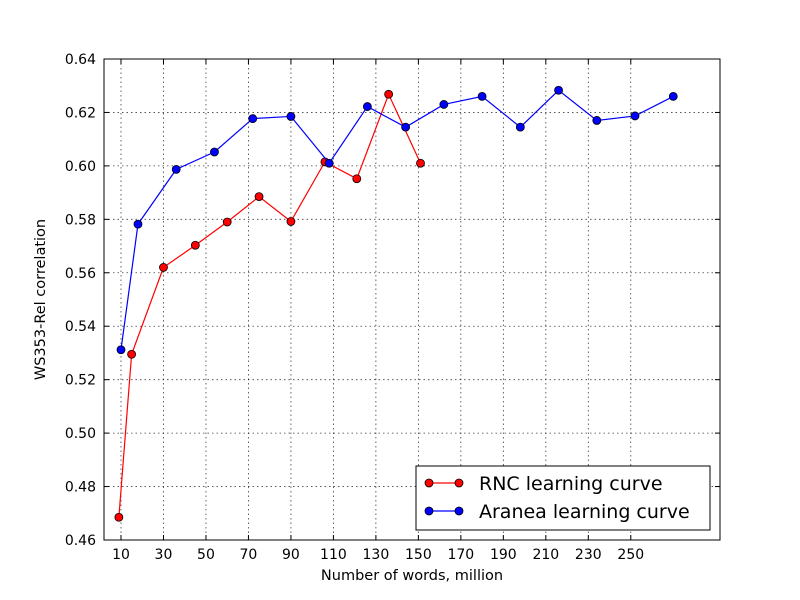  What do you see at coordinates (412, 576) in the screenshot?
I see `x-axis-label: Number of words, million` at bounding box center [412, 576].